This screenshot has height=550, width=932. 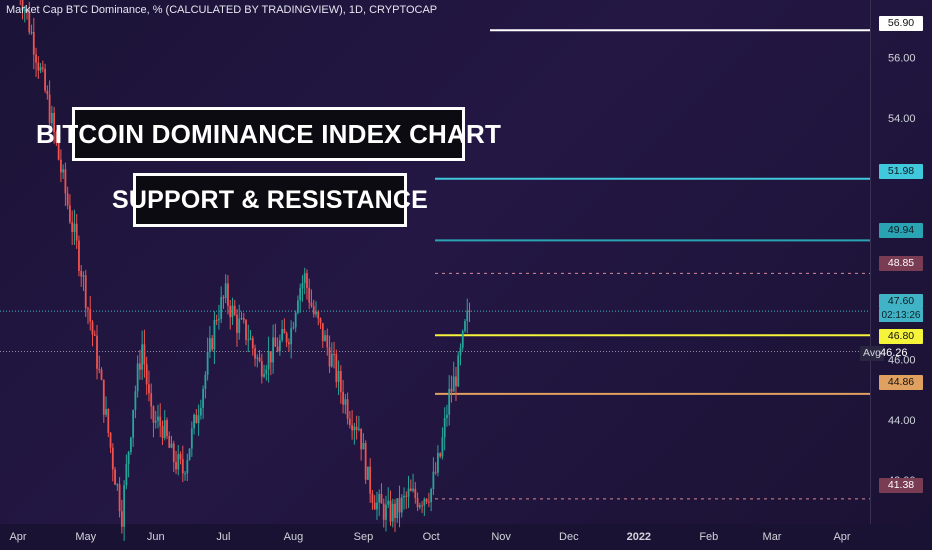 I want to click on x-tick-label: May, so click(x=85, y=537).